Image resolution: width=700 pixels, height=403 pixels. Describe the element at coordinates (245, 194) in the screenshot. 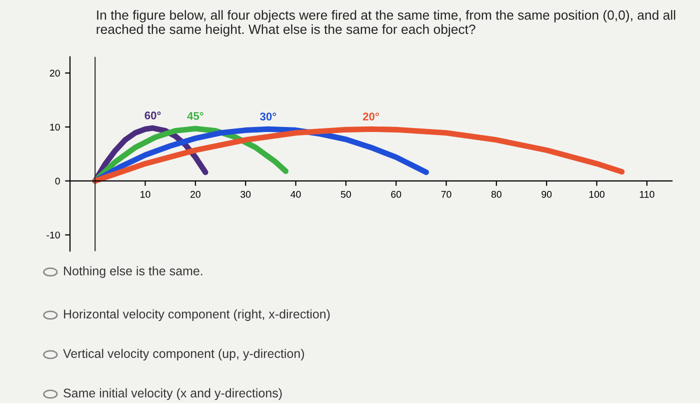

I see `x-tick-label: 30` at that location.